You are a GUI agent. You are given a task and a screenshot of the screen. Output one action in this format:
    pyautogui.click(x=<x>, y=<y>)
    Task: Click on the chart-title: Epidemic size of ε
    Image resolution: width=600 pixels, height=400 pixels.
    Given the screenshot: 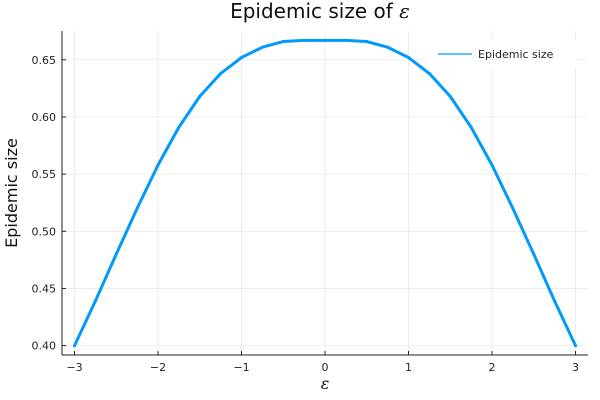 What is the action you would take?
    pyautogui.click(x=320, y=11)
    